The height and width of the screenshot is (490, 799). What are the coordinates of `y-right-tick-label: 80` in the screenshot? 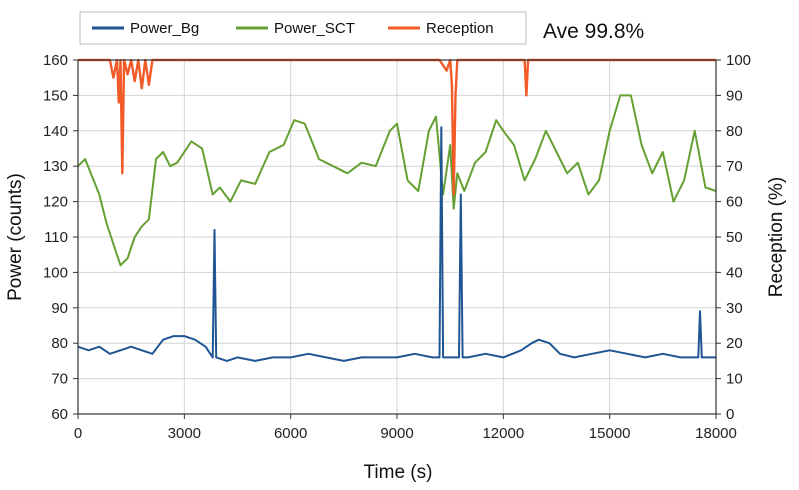 It's located at (734, 131).